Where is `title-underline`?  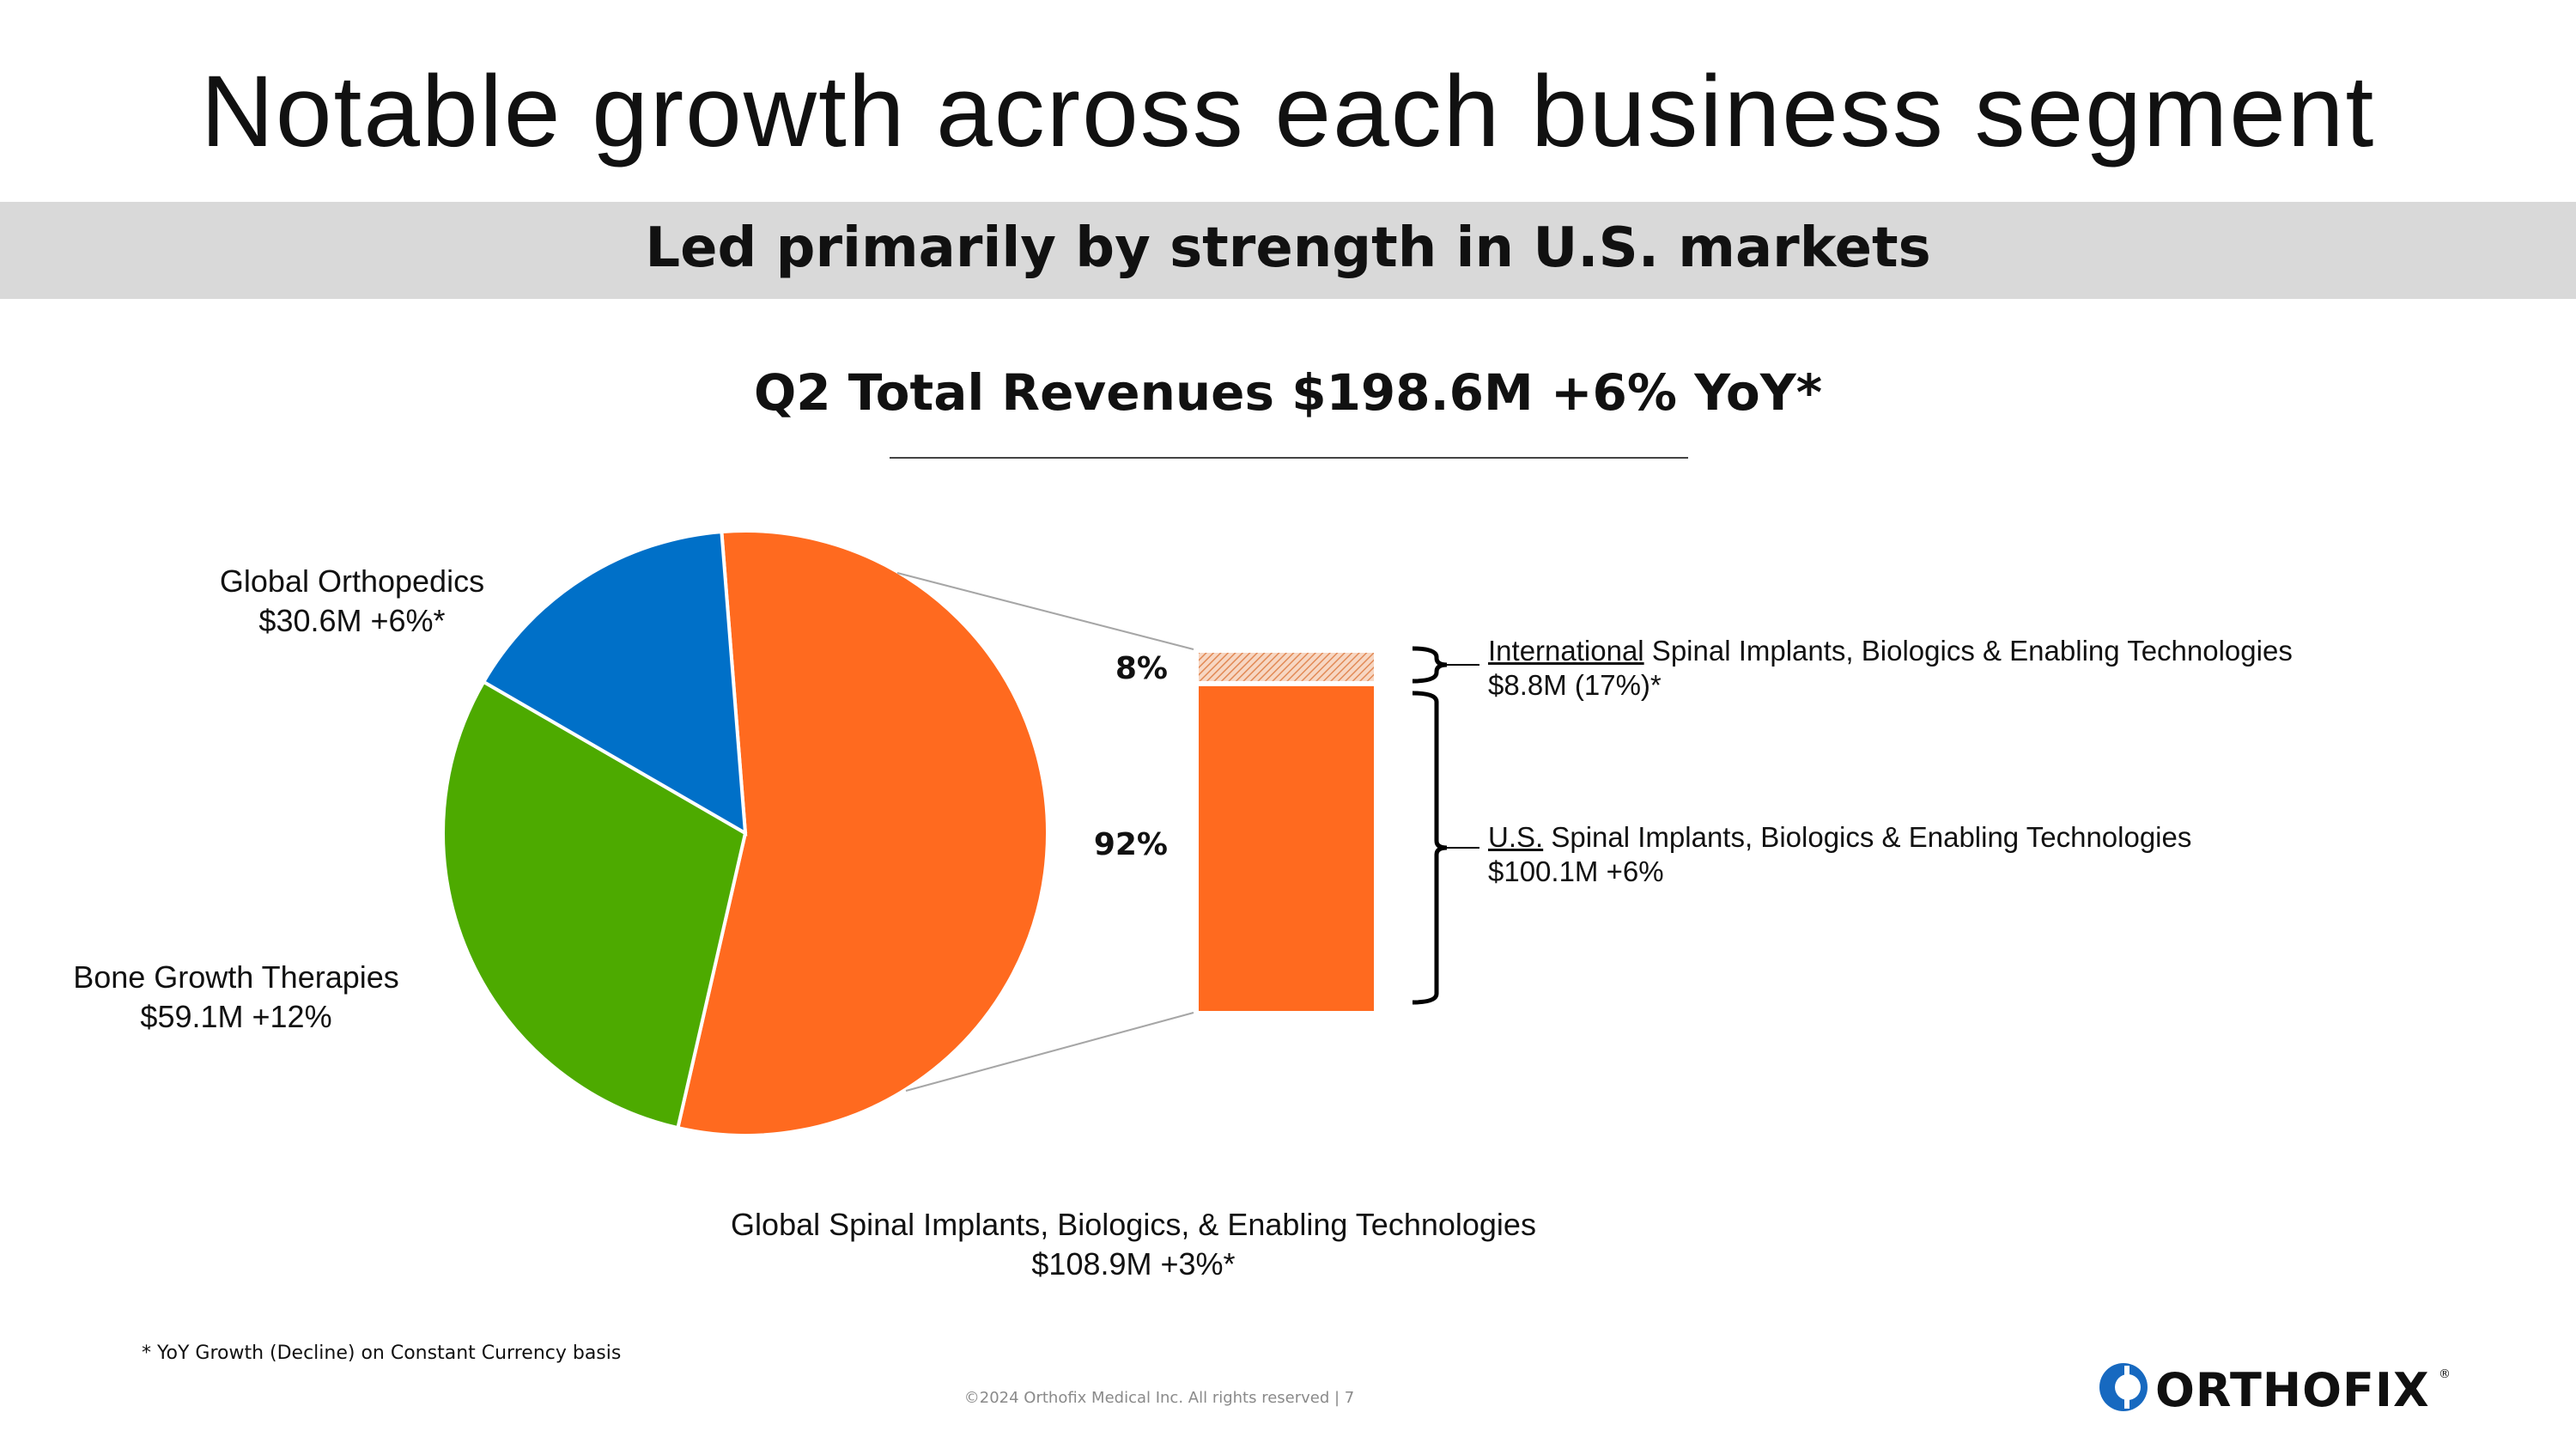
title-underline is located at coordinates (1289, 458).